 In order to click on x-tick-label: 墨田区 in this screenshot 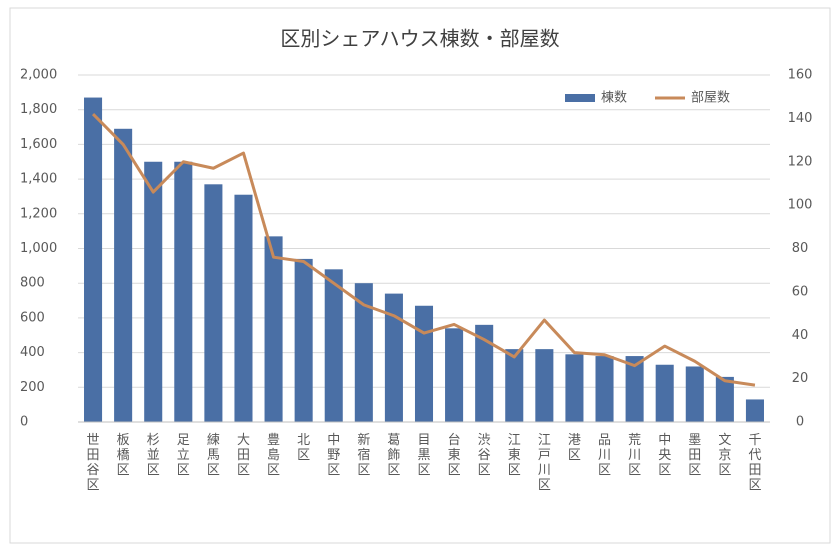, I will do `click(694, 455)`.